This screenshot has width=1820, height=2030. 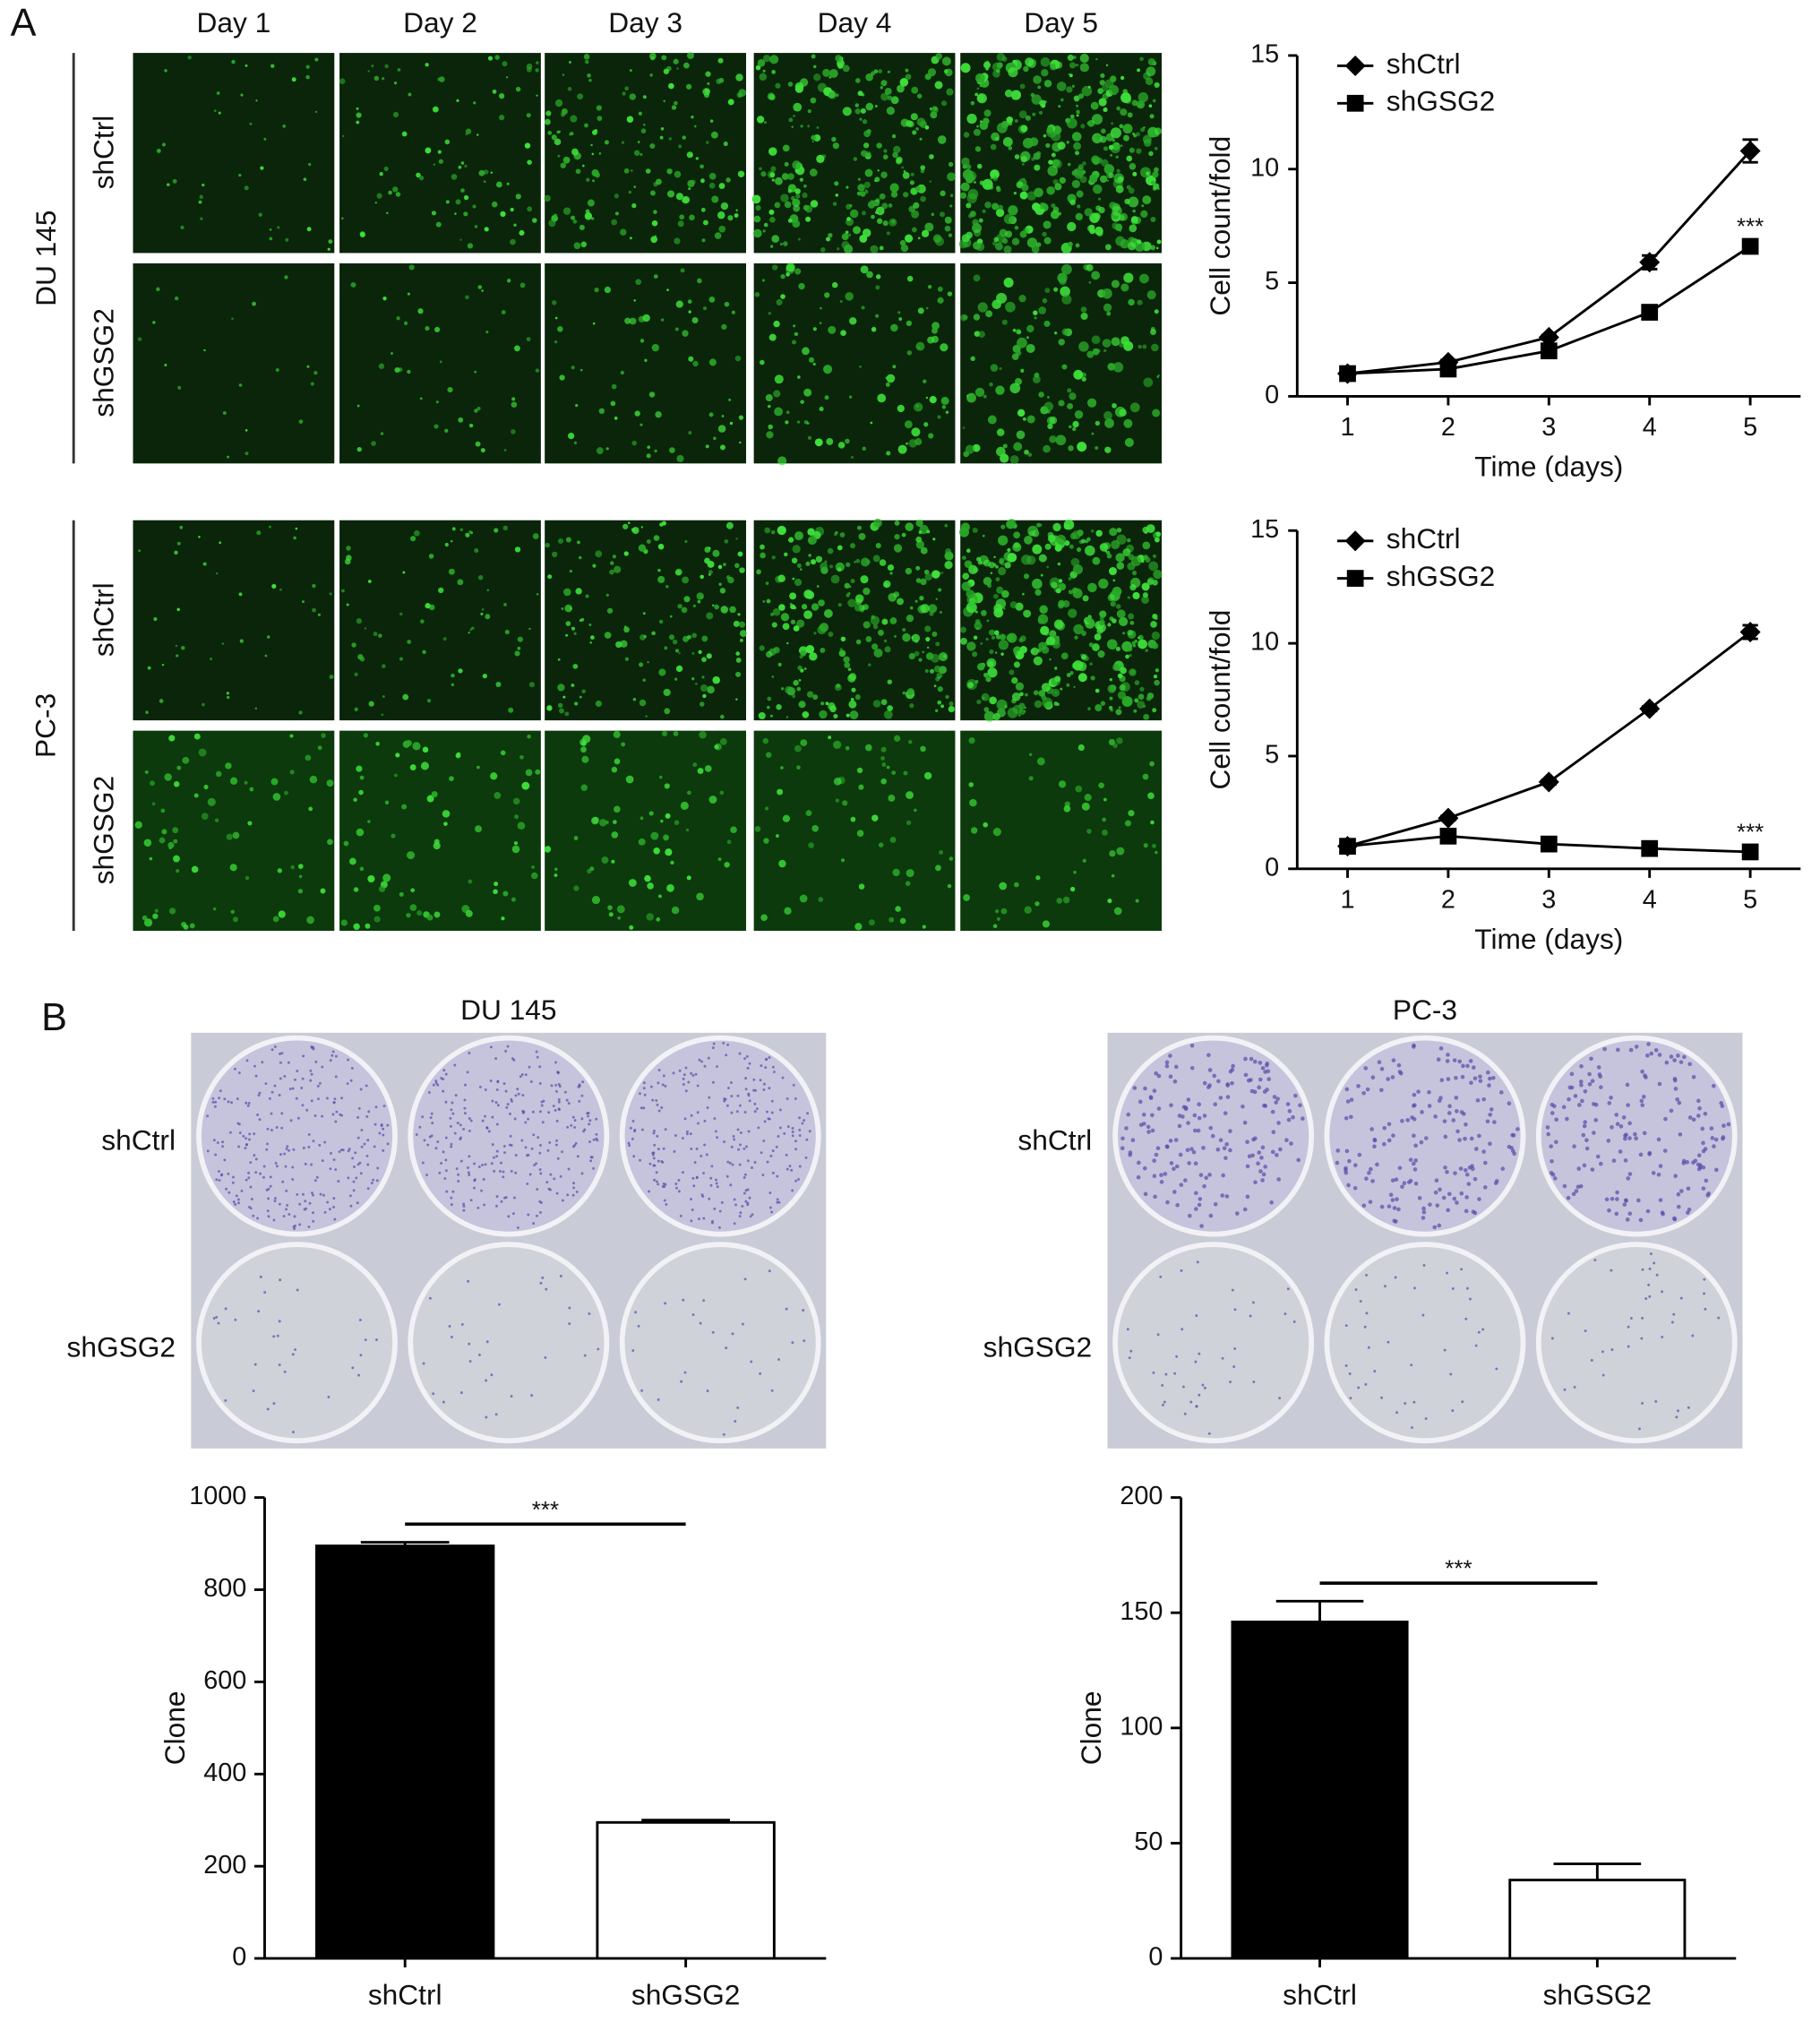 What do you see at coordinates (1650, 899) in the screenshot?
I see `x-tick-label: 4` at bounding box center [1650, 899].